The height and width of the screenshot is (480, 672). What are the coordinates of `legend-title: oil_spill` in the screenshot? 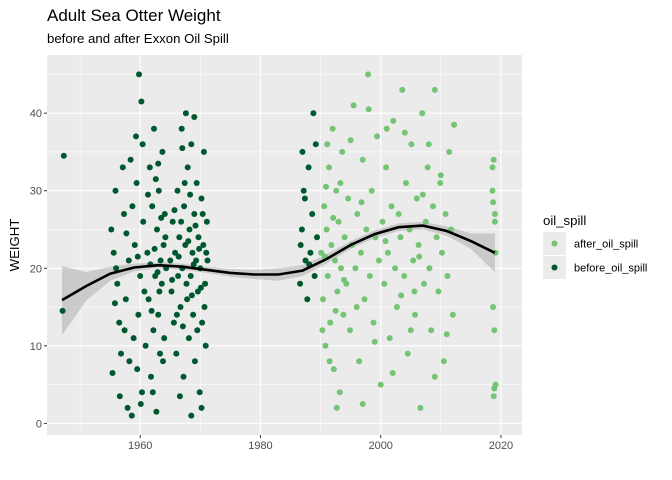 It's located at (564, 220).